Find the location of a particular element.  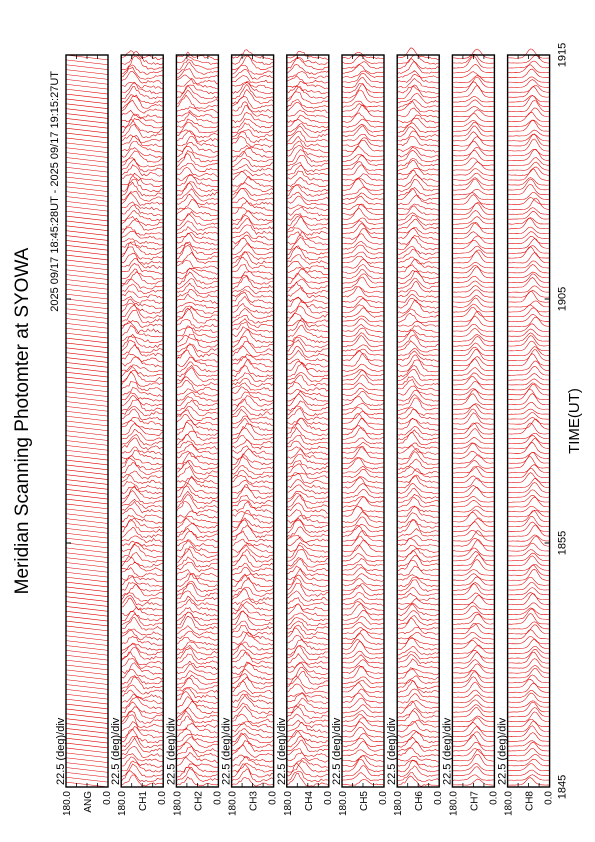

scale-label: 22.5 (deg)/div is located at coordinates (503, 751).